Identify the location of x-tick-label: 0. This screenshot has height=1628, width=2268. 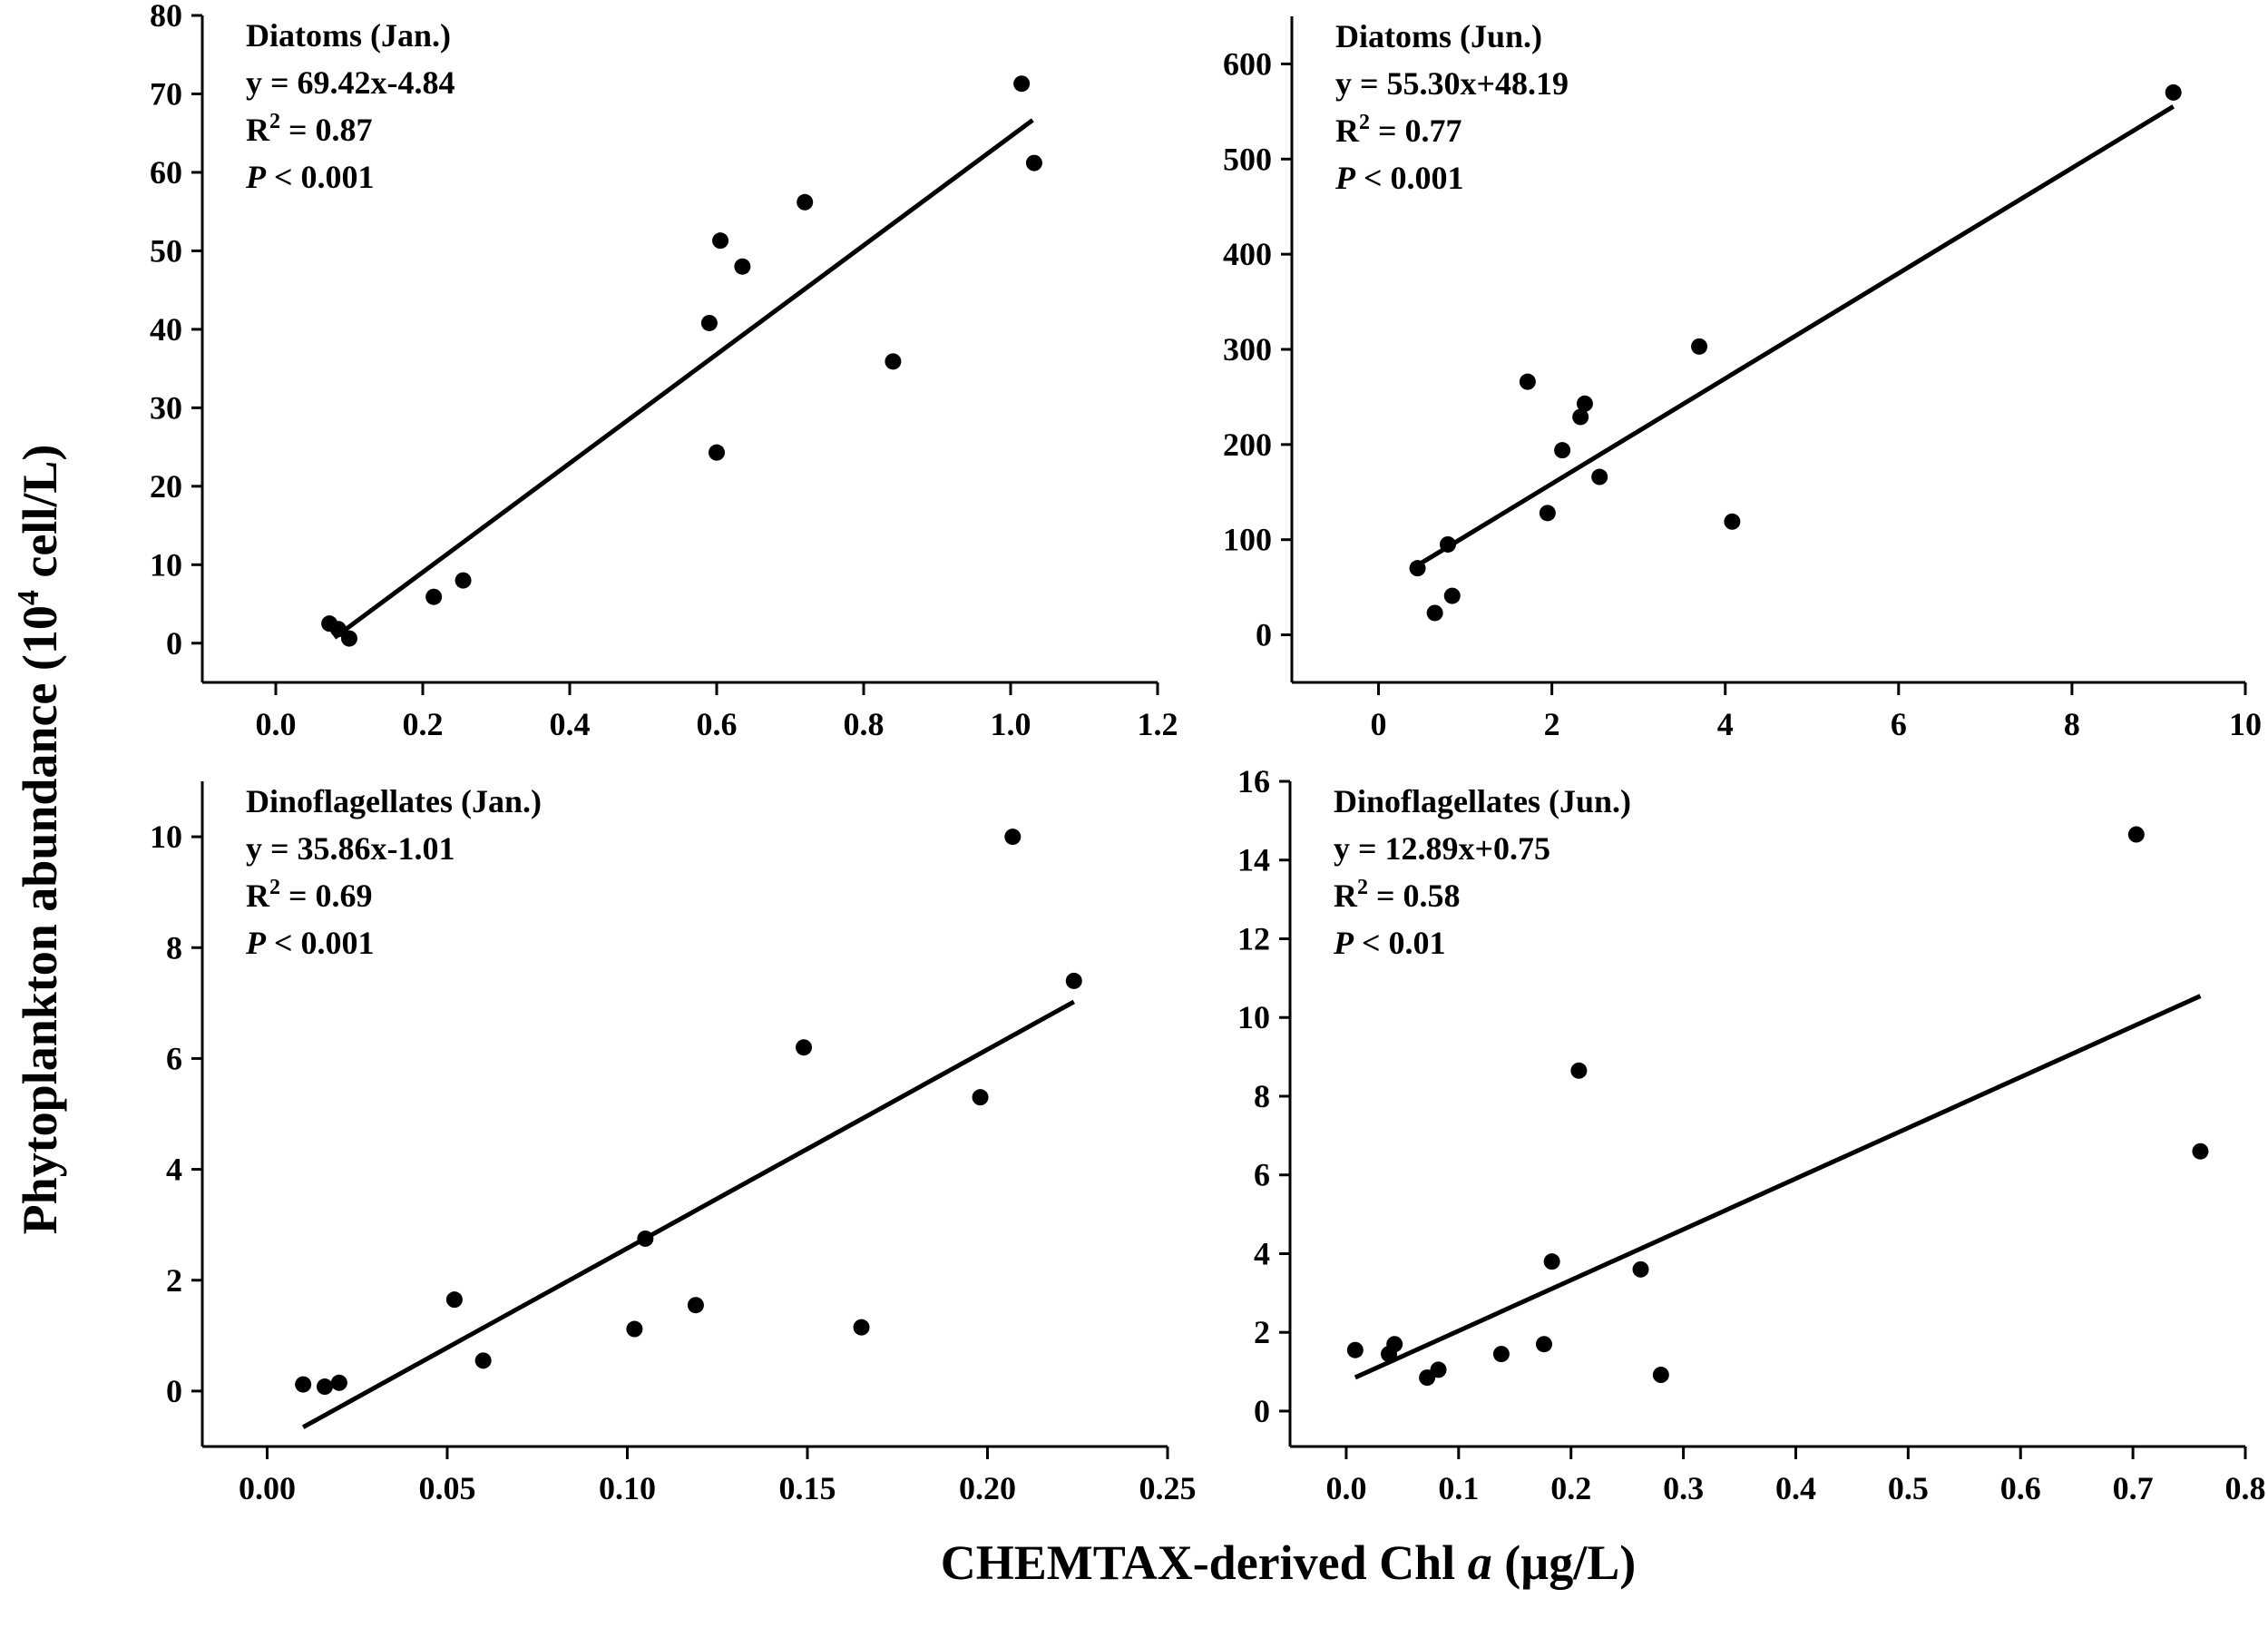
(1379, 724).